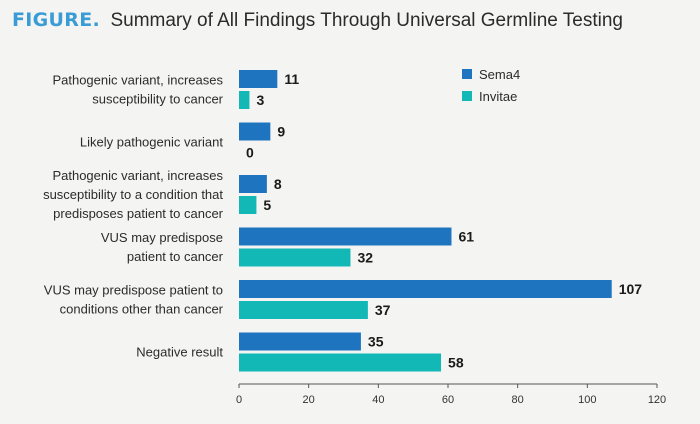  What do you see at coordinates (448, 400) in the screenshot?
I see `x-tick-label: 60` at bounding box center [448, 400].